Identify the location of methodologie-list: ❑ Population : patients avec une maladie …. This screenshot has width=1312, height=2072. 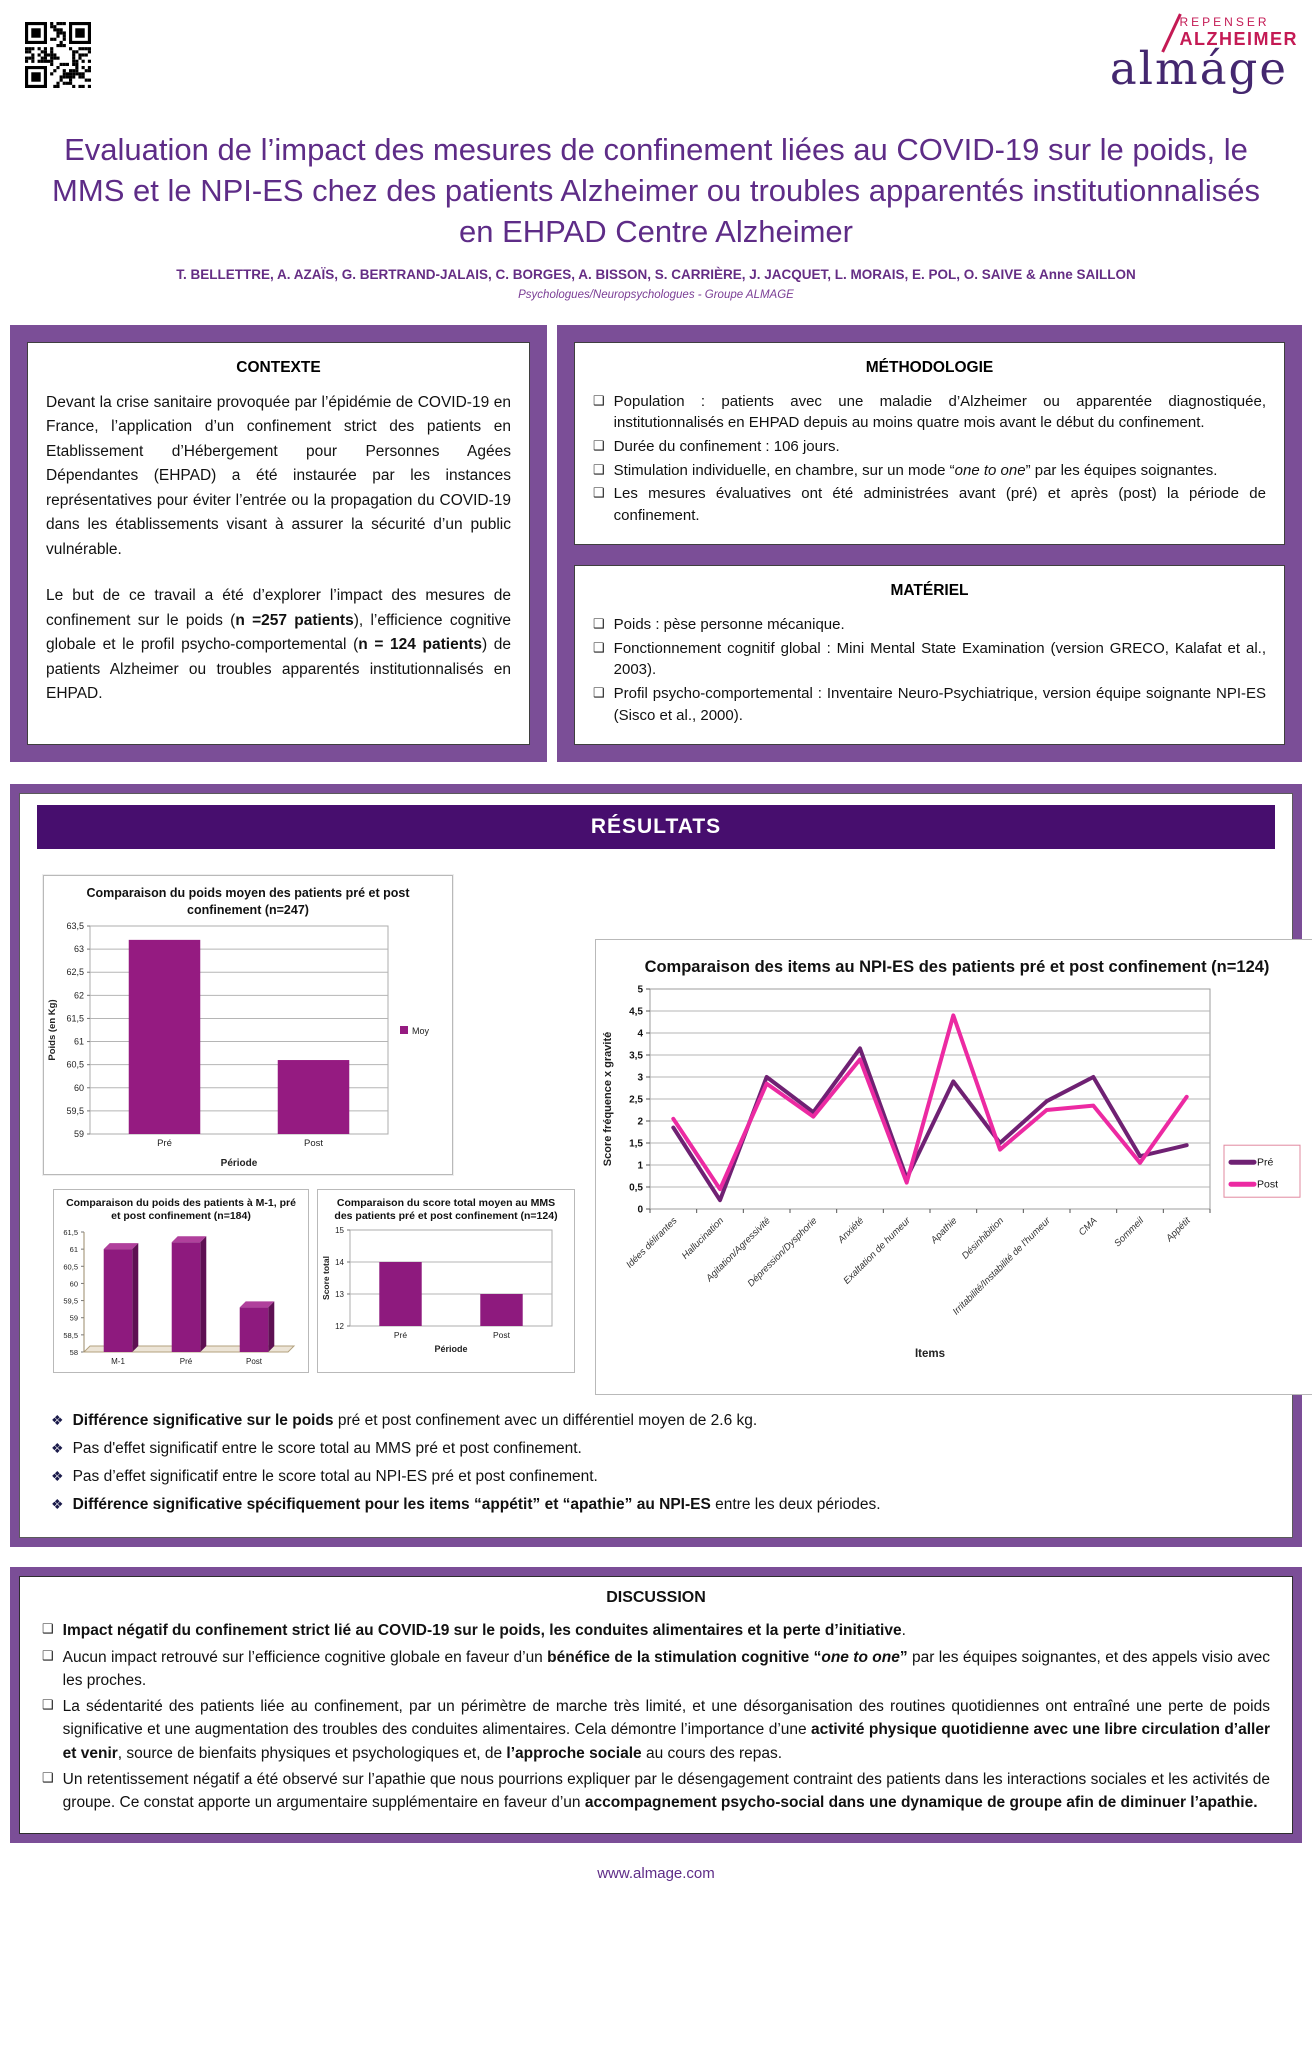
(929, 459).